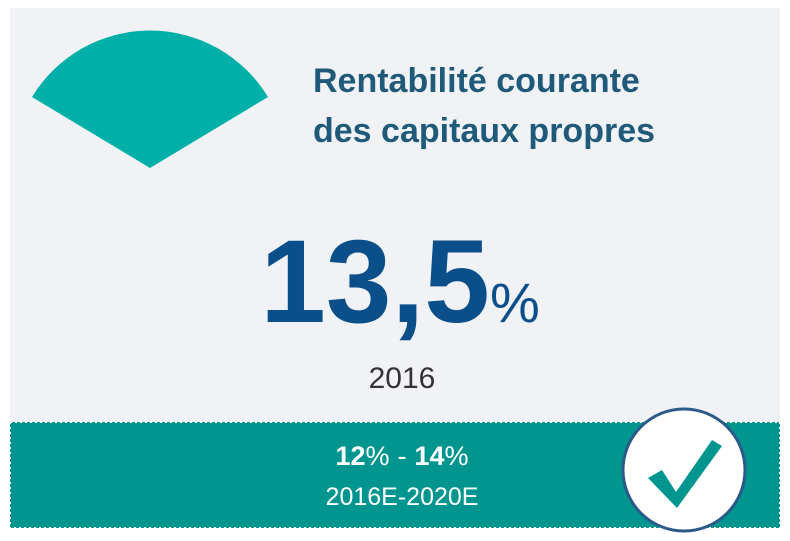 The image size is (790, 541). What do you see at coordinates (457, 456) in the screenshot?
I see `target-high-unit: %` at bounding box center [457, 456].